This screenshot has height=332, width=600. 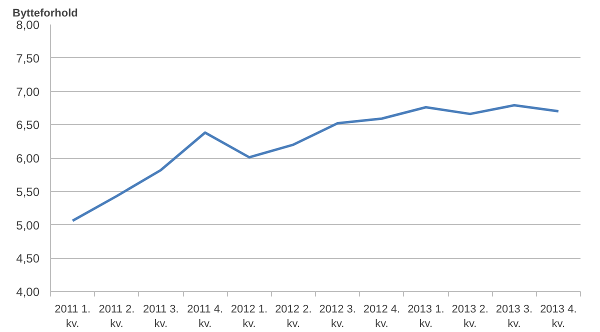 I want to click on y-tick-label: 6,00, so click(x=28, y=159).